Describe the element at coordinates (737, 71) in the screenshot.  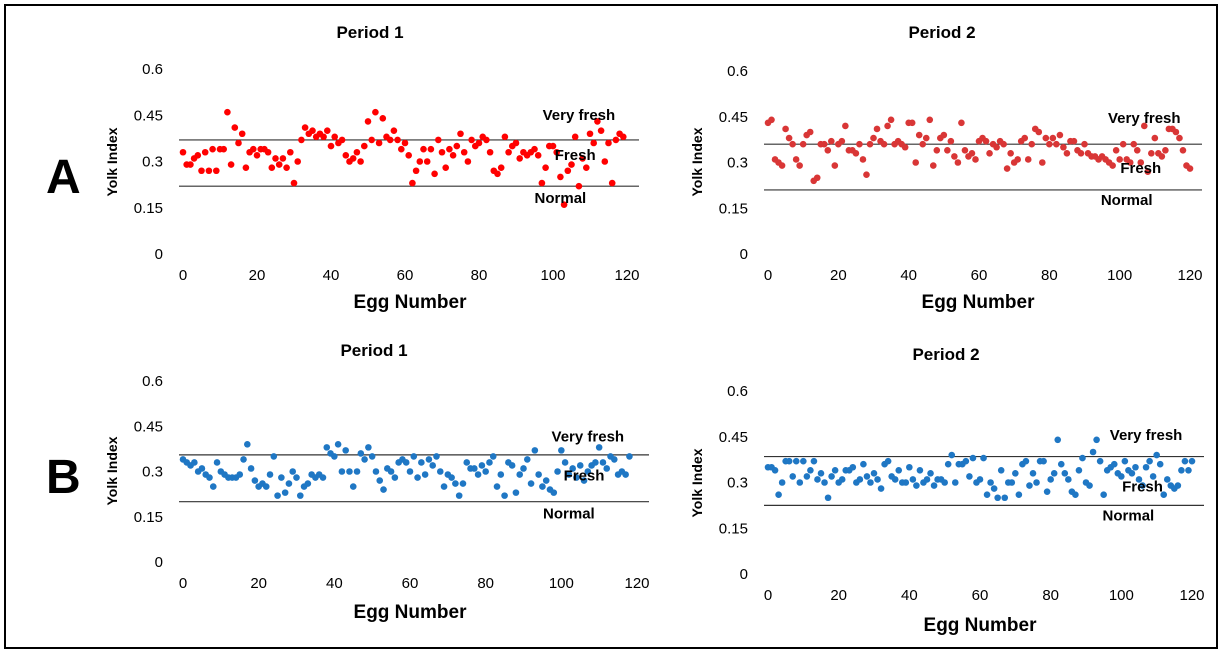
I see `chart-2-y-tick-label: 0.6` at that location.